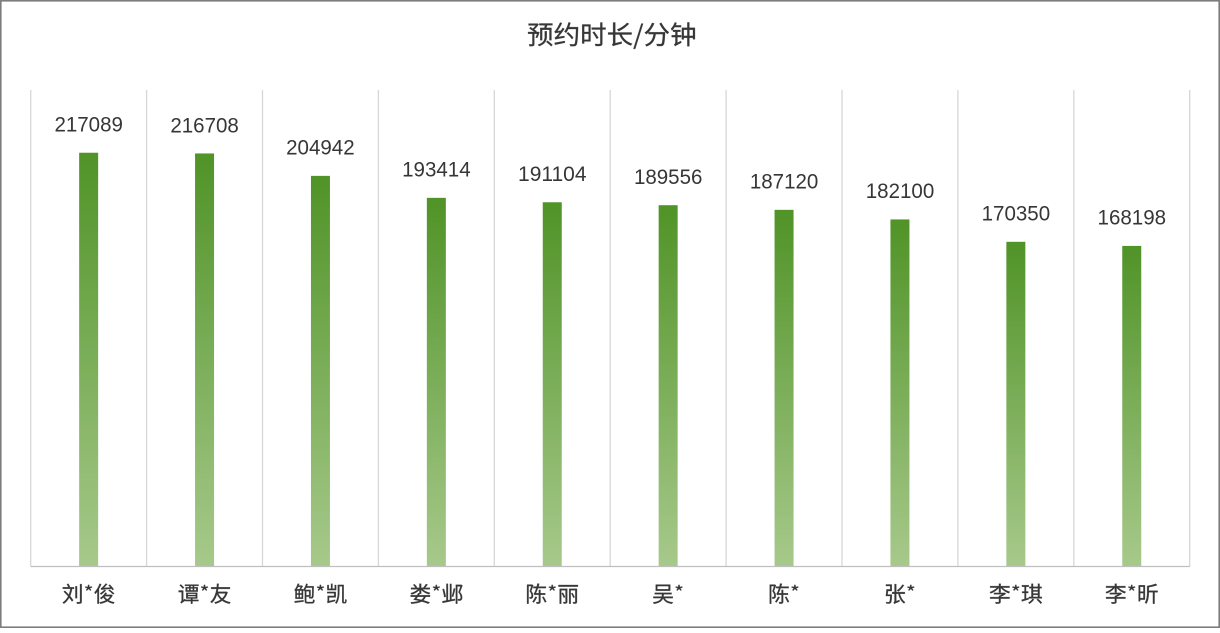  What do you see at coordinates (552, 174) in the screenshot?
I see `svg-text: 191104` at bounding box center [552, 174].